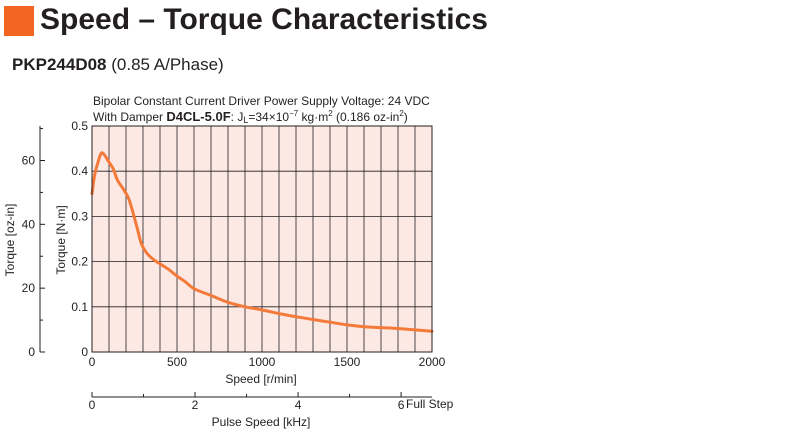  Describe the element at coordinates (264, 19) in the screenshot. I see `page-title: Speed – Torque Characteristics` at that location.